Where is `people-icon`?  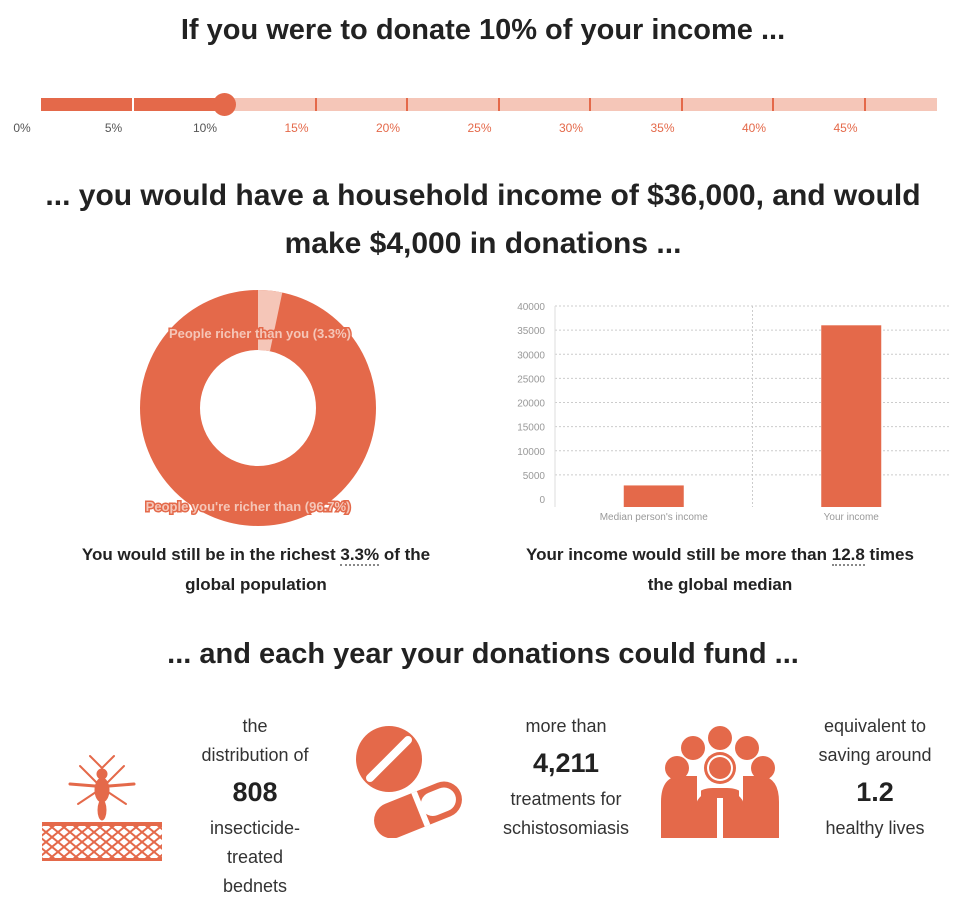
people-icon is located at coordinates (720, 782).